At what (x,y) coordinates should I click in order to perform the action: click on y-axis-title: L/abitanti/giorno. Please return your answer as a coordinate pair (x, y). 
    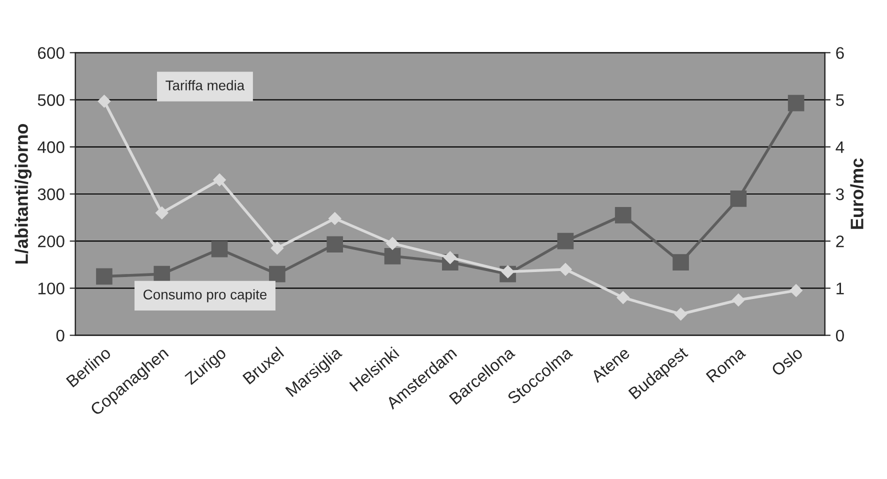
    Looking at the image, I should click on (23, 194).